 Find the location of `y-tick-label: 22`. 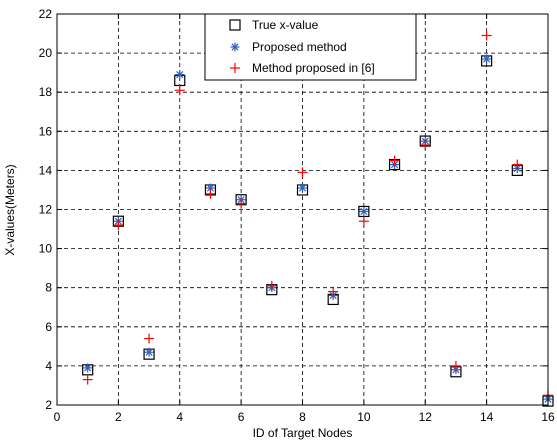

y-tick-label: 22 is located at coordinates (46, 14).